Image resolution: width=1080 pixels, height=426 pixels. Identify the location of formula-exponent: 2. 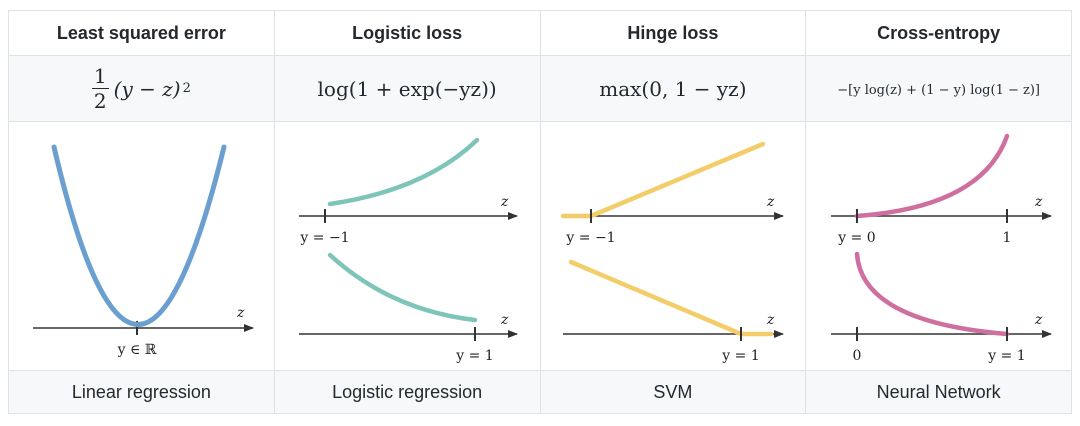
(186, 88).